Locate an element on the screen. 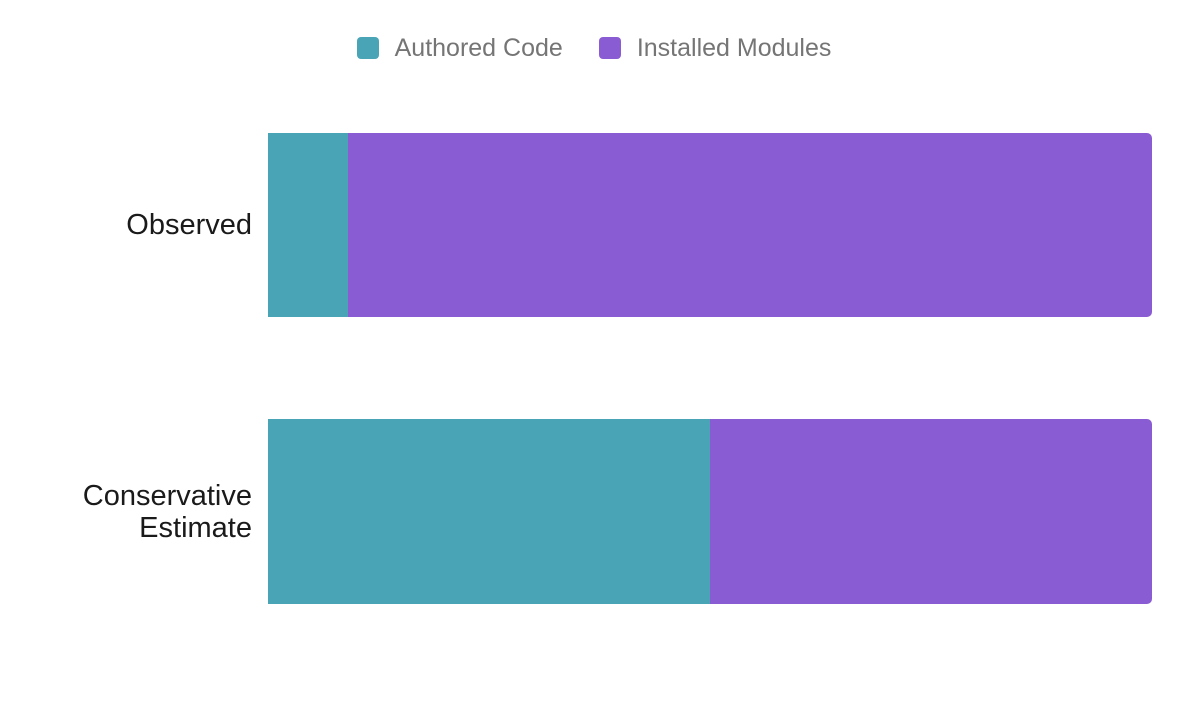 The image size is (1188, 708). legend-item-installed-modules: Installed Modules is located at coordinates (715, 48).